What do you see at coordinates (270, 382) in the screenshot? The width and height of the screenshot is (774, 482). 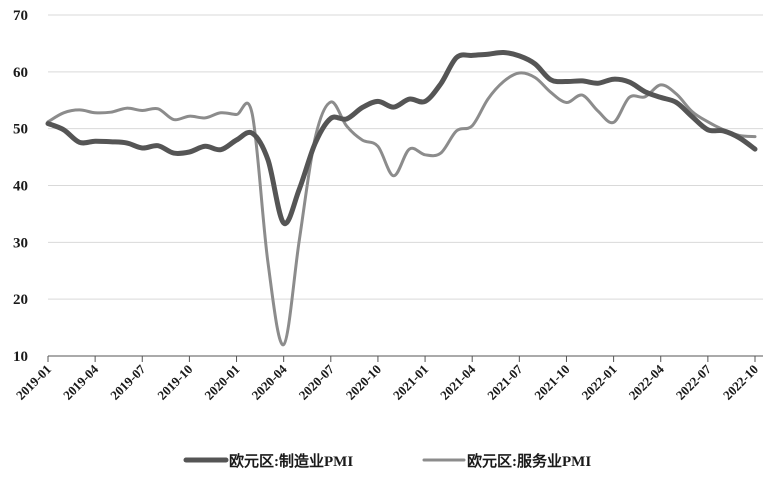 I see `x-tick-label: 2020-04` at bounding box center [270, 382].